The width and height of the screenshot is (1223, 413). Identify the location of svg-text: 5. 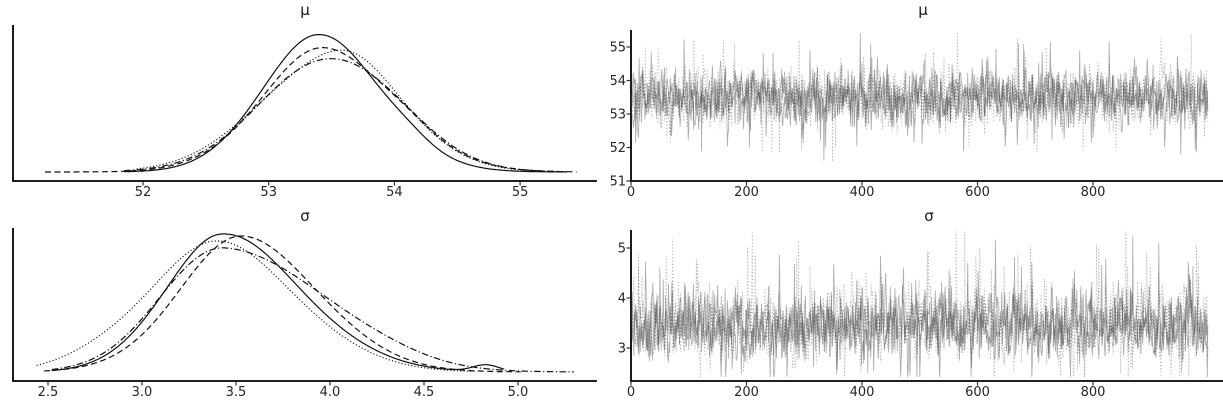
(622, 249).